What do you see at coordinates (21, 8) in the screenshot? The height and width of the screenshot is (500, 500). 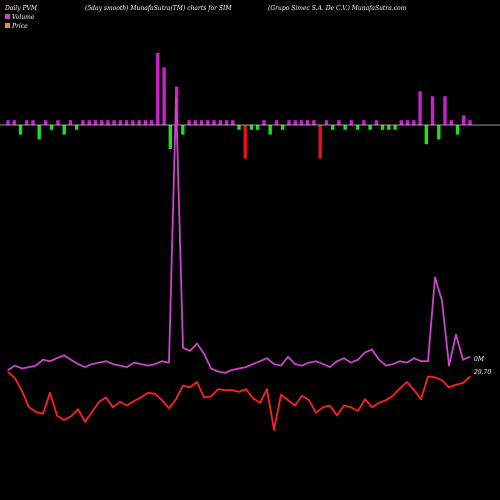 I see `chart-title-left: Daily PVM` at bounding box center [21, 8].